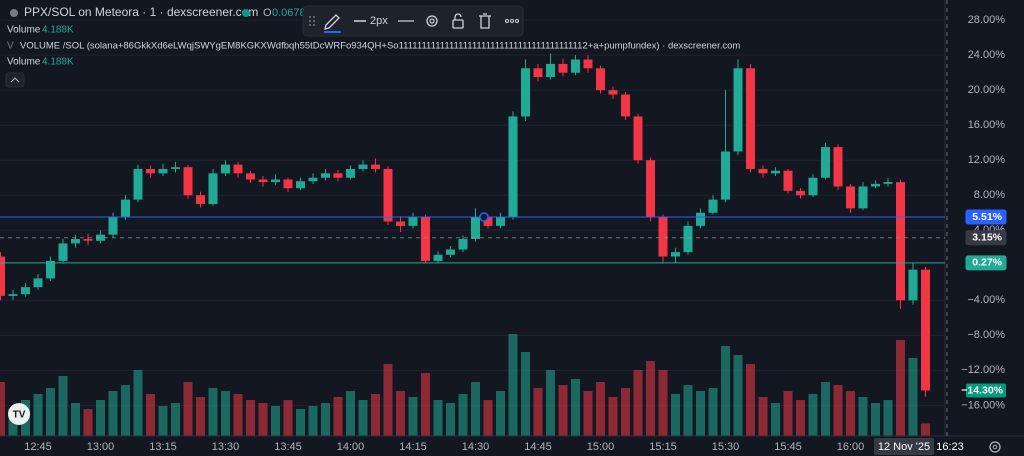 This screenshot has height=456, width=1024. I want to click on y-tick-label: 8.00%, so click(989, 195).